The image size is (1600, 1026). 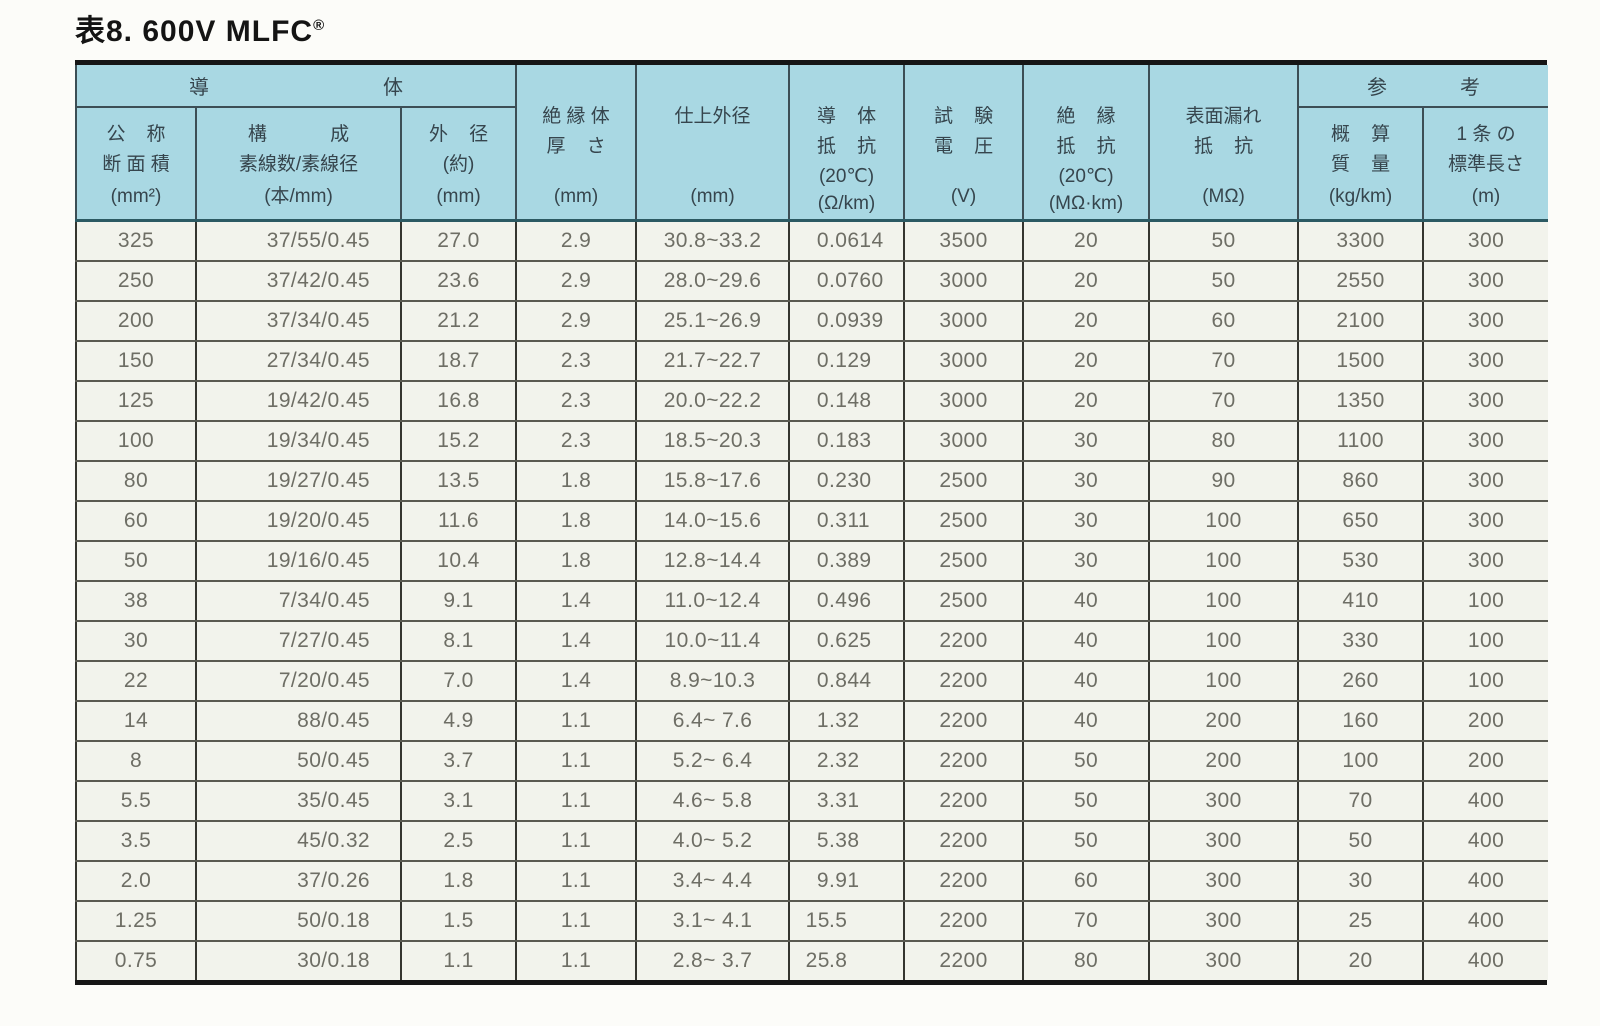 What do you see at coordinates (458, 921) in the screenshot?
I see `cell-outer_diameter: 1.5` at bounding box center [458, 921].